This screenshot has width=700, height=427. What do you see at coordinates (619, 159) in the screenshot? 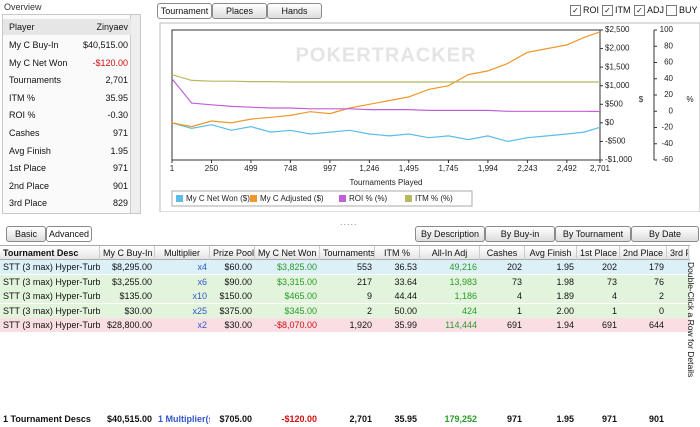
I see `y-tick-label: -$1,000` at bounding box center [619, 159].